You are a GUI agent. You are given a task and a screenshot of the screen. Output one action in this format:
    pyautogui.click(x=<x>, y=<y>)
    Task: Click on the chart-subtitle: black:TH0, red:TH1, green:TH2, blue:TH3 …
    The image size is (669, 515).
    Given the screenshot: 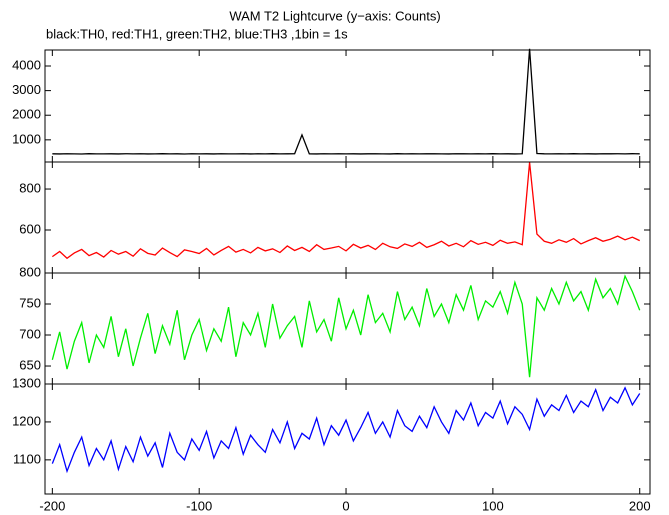 What is the action you would take?
    pyautogui.click(x=197, y=33)
    